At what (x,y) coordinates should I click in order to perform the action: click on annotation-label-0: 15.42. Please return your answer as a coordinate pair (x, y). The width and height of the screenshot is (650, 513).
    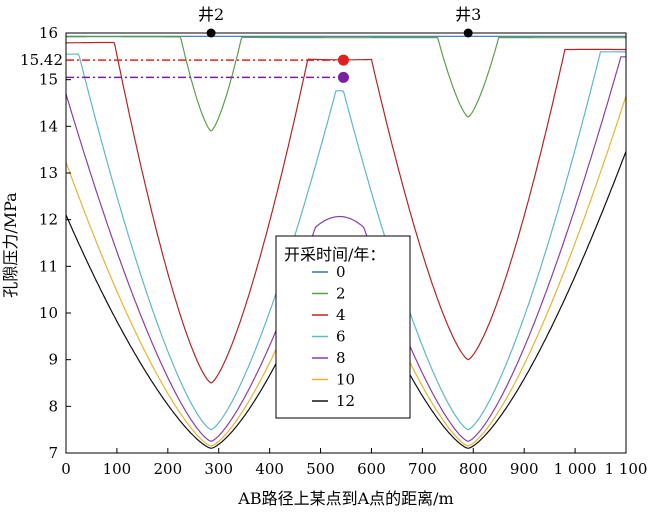
    Looking at the image, I should click on (41, 60).